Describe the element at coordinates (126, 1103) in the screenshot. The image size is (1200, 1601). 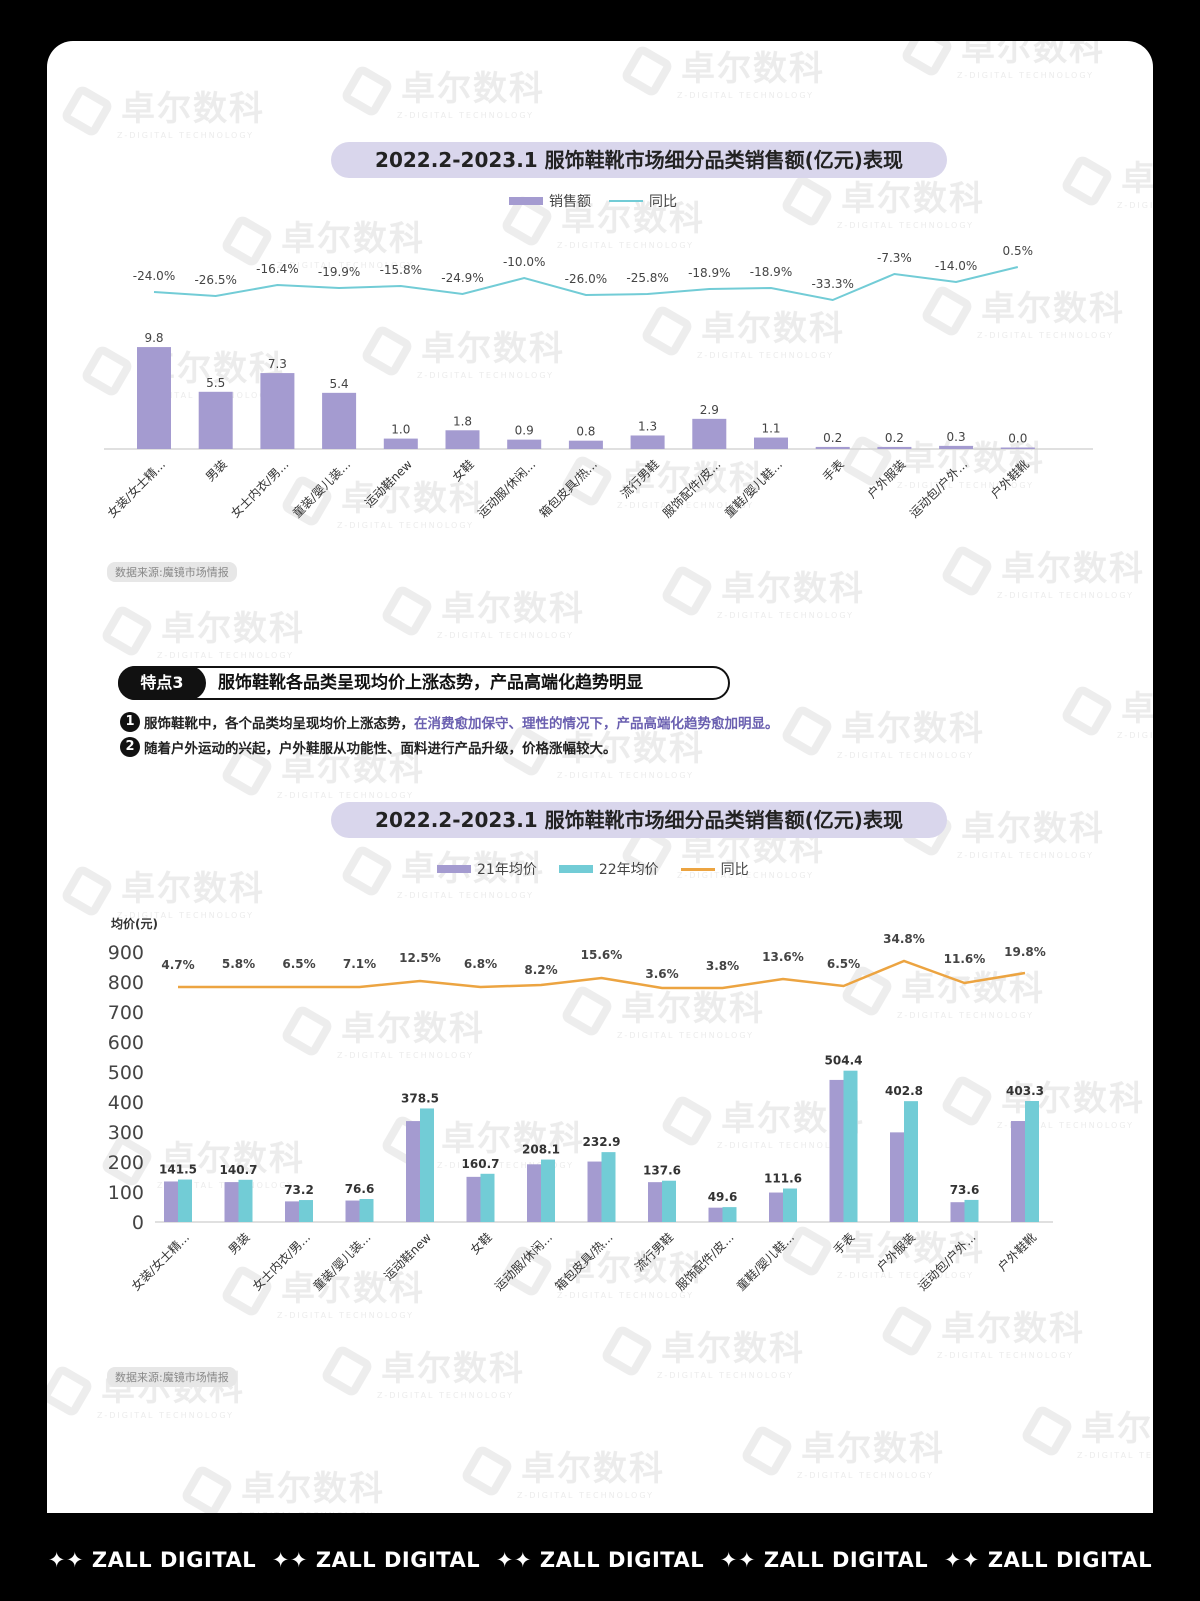
I see `svg-text: 400` at that location.